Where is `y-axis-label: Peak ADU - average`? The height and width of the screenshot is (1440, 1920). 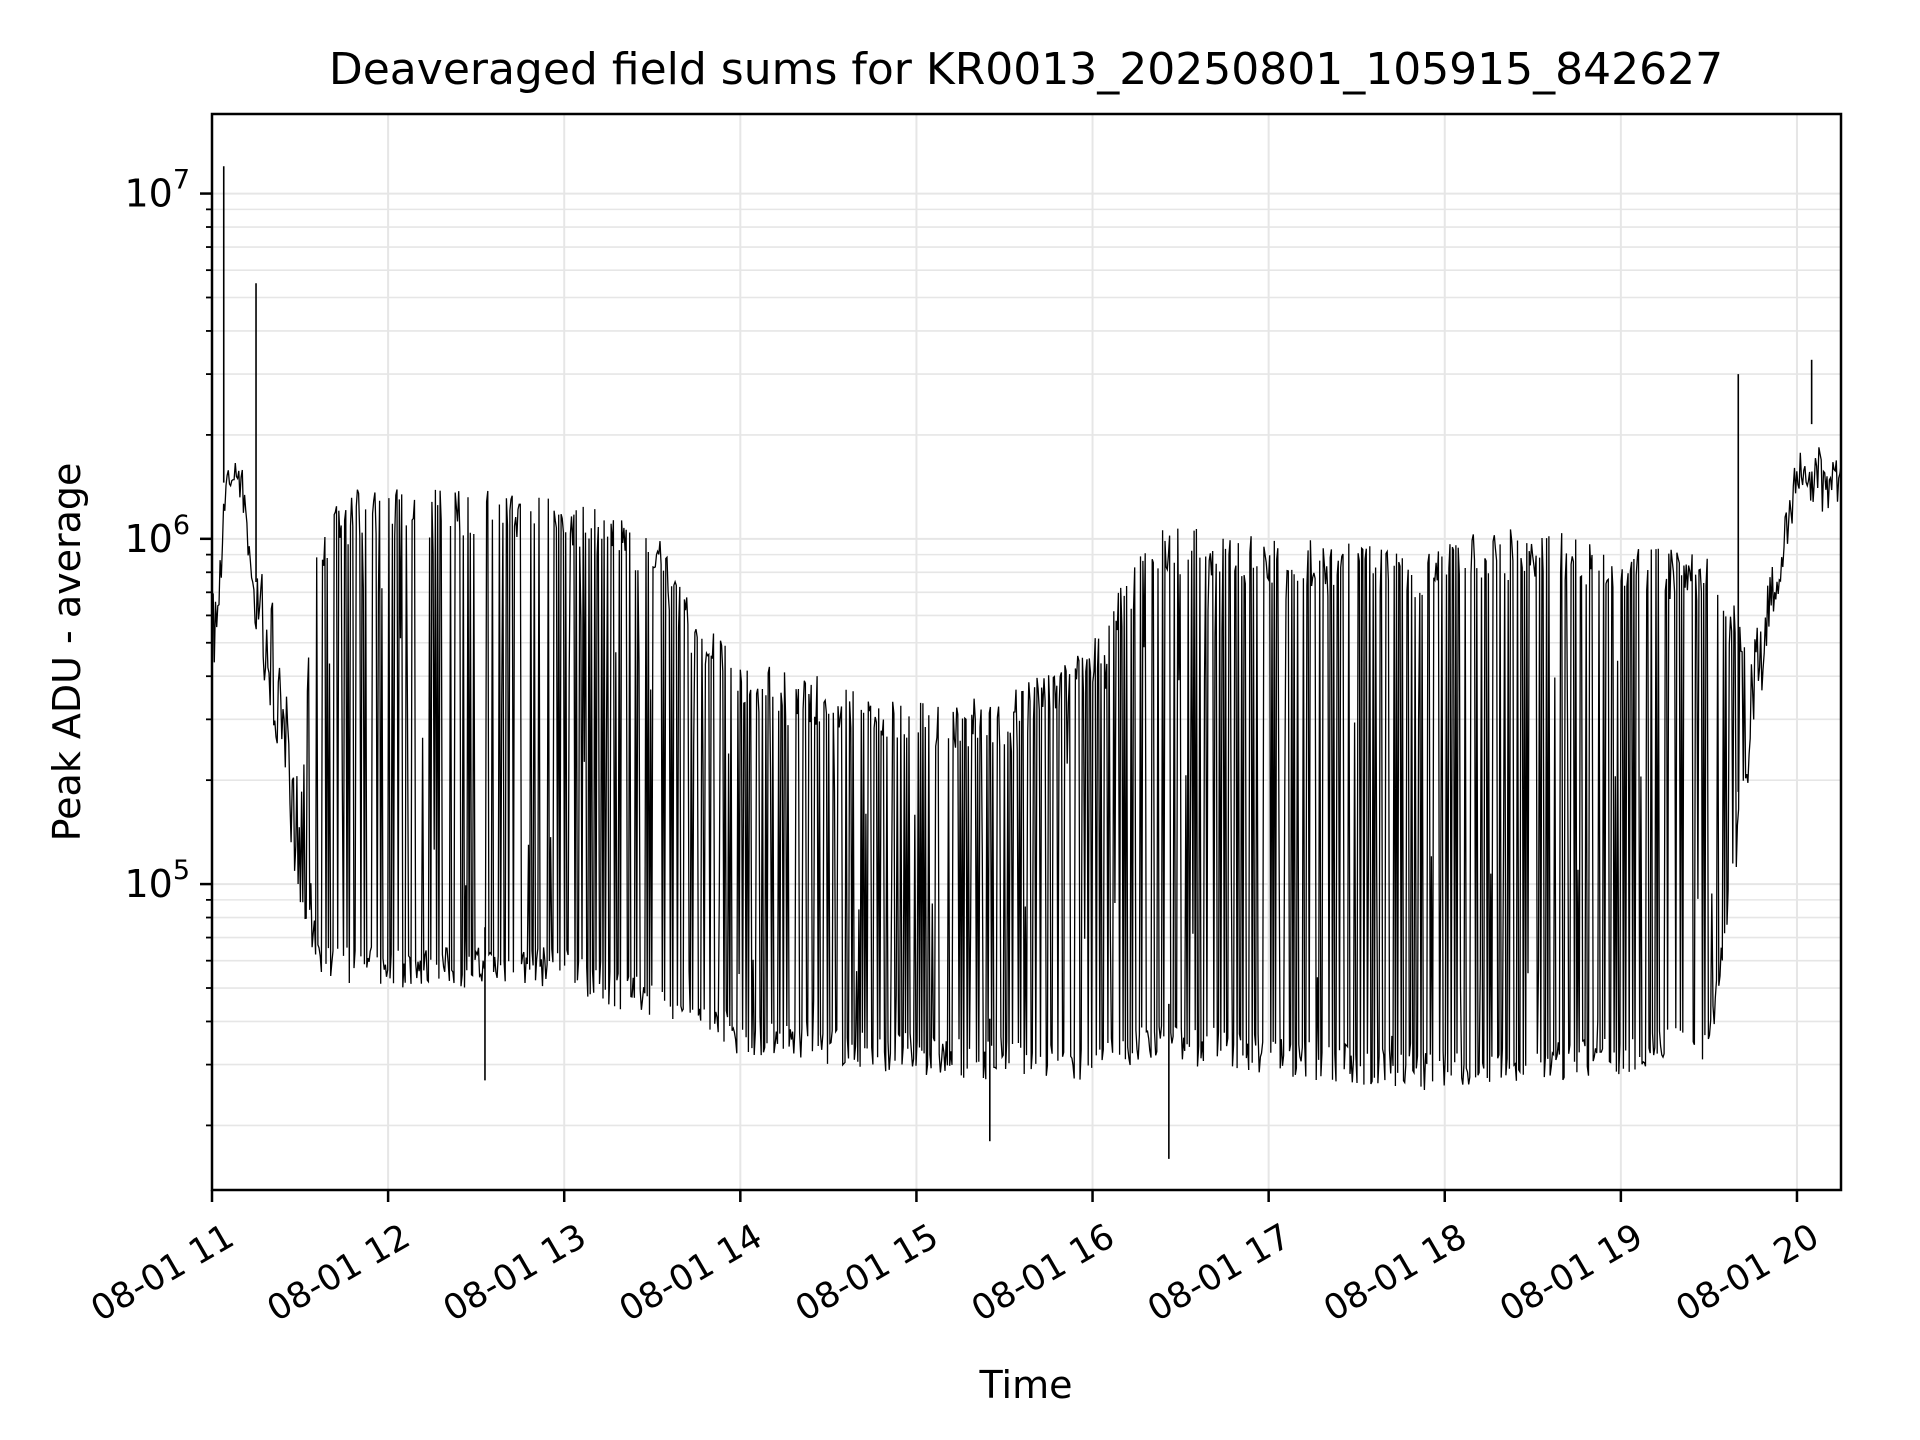
y-axis-label: Peak ADU - average is located at coordinates (67, 652).